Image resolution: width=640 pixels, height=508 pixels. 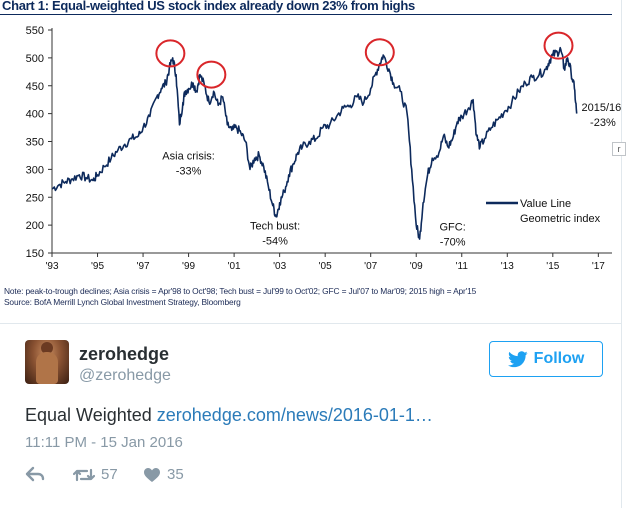 What do you see at coordinates (370, 266) in the screenshot?
I see `x-tick-label-2007: '07` at bounding box center [370, 266].